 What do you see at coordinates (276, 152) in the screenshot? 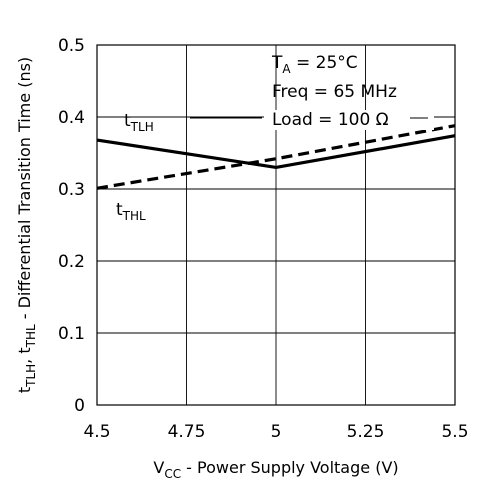
I see `series-line-tlh` at bounding box center [276, 152].